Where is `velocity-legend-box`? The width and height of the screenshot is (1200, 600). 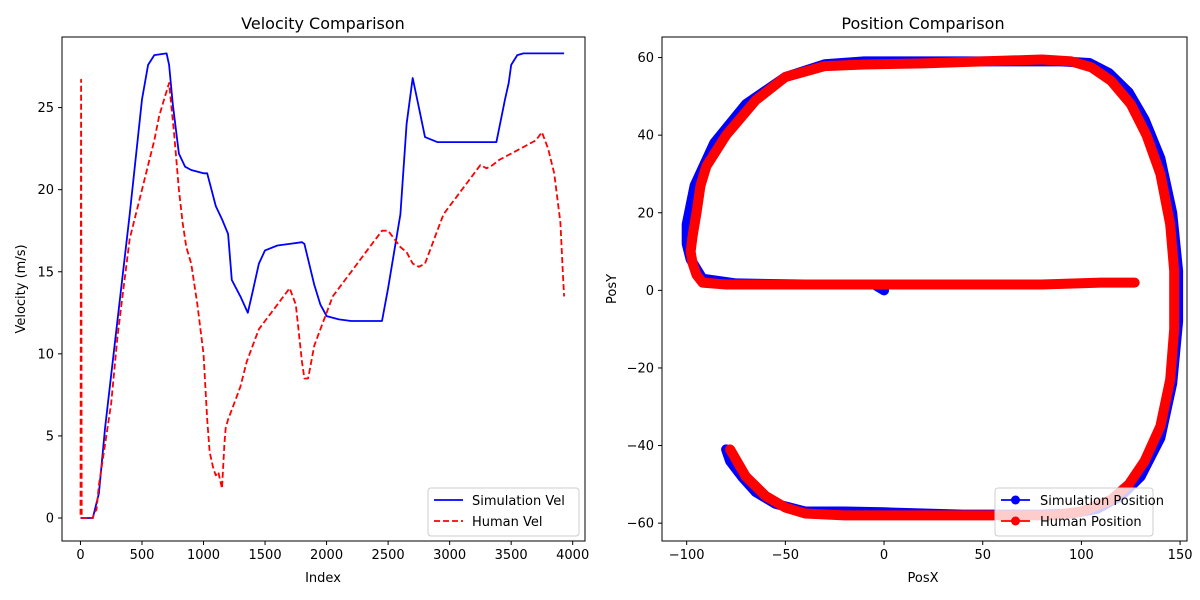 velocity-legend-box is located at coordinates (503, 512).